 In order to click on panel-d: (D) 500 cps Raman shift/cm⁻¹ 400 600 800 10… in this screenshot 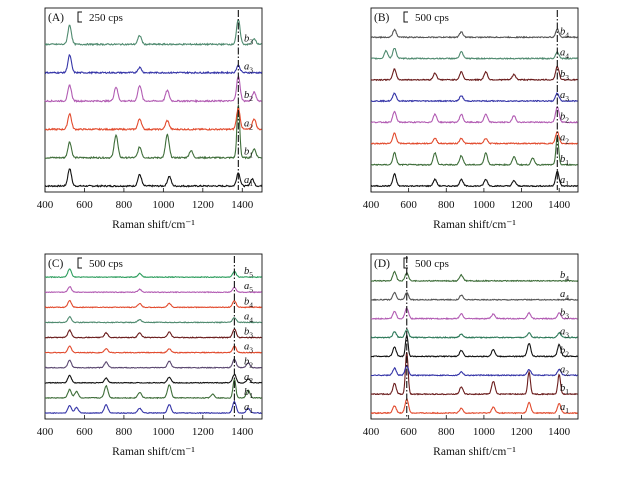, I will do `click(471, 355)`.